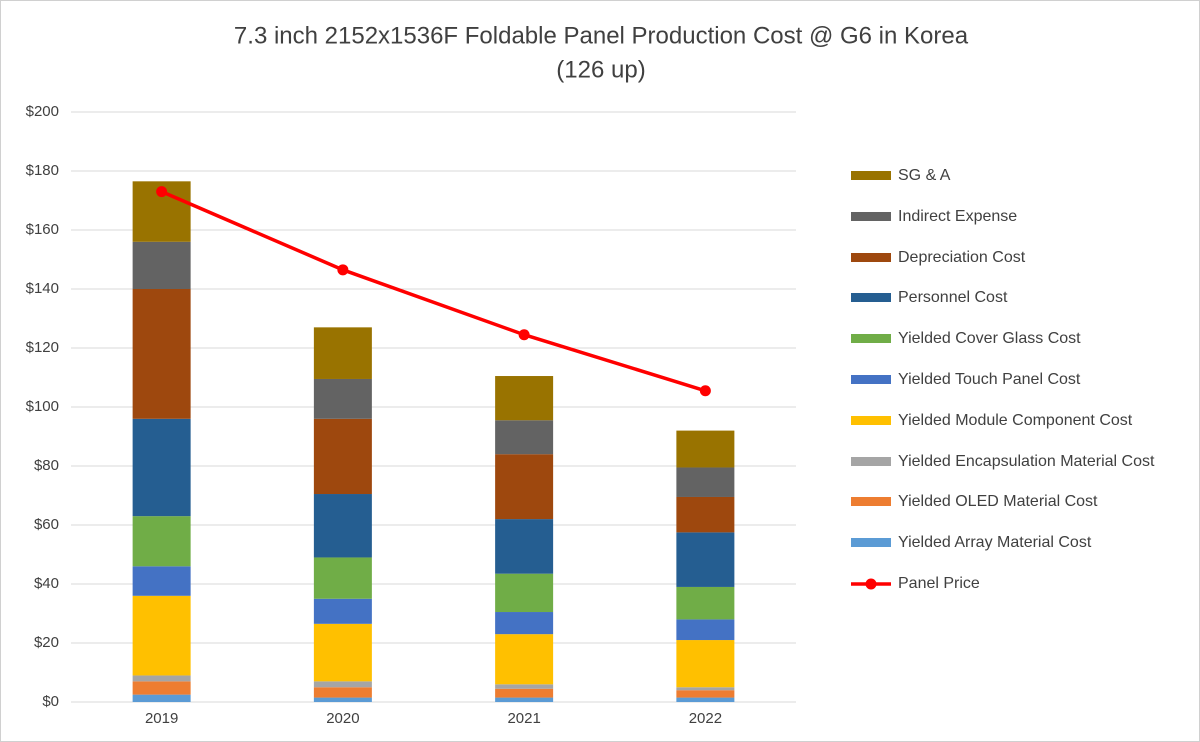  Describe the element at coordinates (1021, 224) in the screenshot. I see `legend-item: Indirect Expense` at that location.